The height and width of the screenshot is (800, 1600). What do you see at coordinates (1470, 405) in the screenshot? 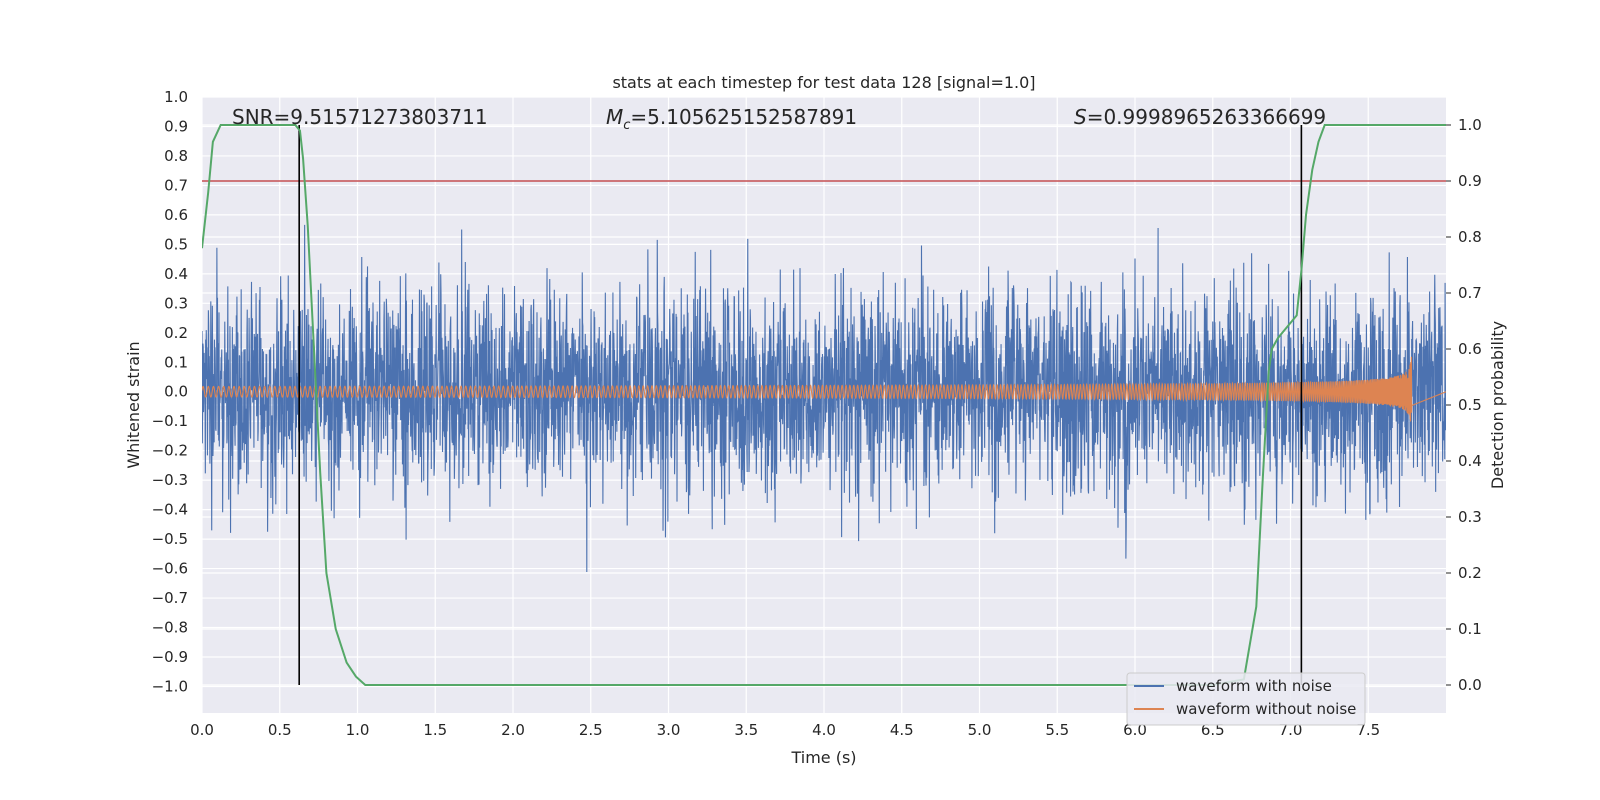
I see `y-right-tick-label: 0.5` at bounding box center [1470, 405].